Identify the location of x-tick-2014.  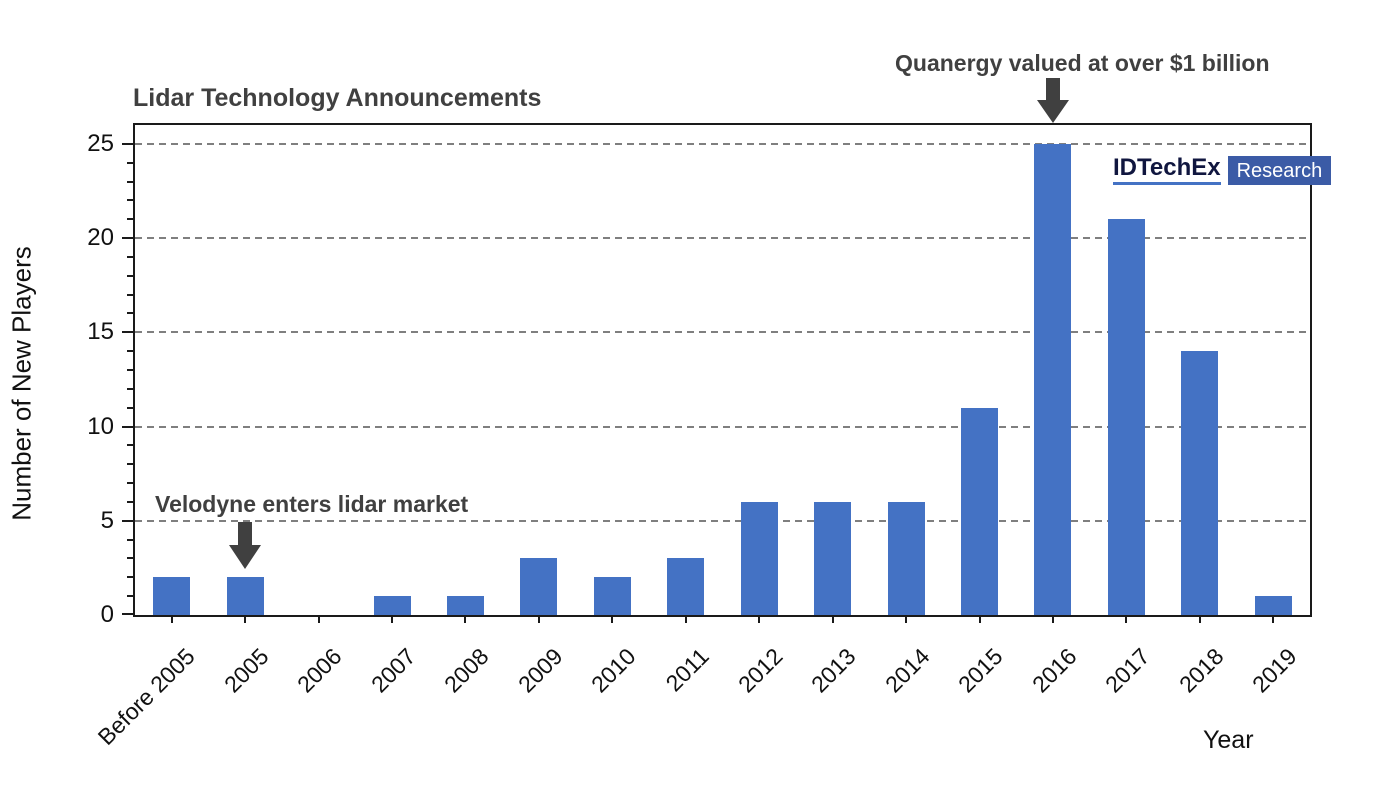
(906, 619).